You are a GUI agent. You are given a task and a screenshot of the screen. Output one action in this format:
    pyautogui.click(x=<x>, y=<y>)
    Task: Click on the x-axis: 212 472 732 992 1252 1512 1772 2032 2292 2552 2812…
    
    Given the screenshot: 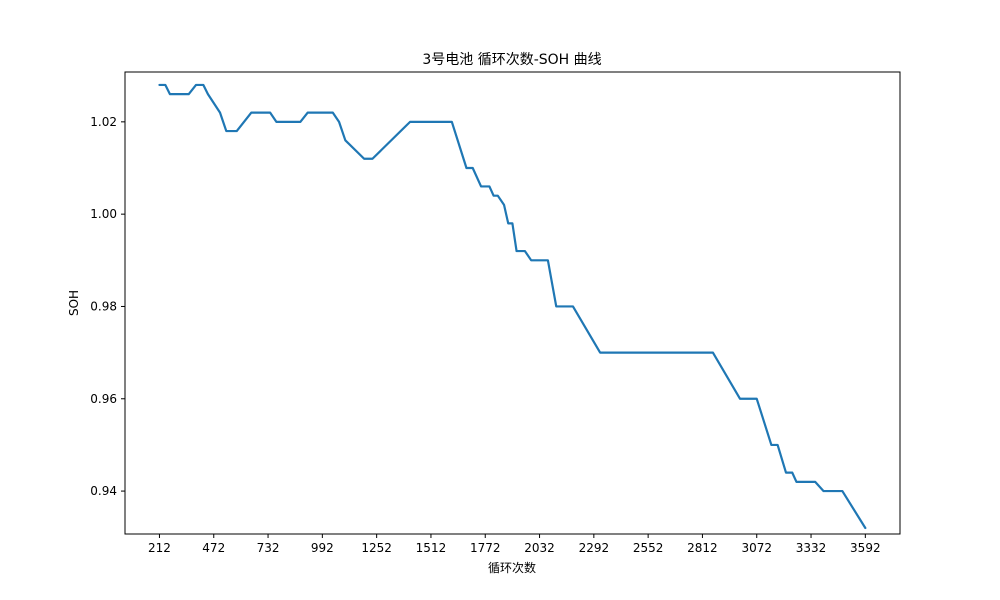 What is the action you would take?
    pyautogui.click(x=514, y=544)
    